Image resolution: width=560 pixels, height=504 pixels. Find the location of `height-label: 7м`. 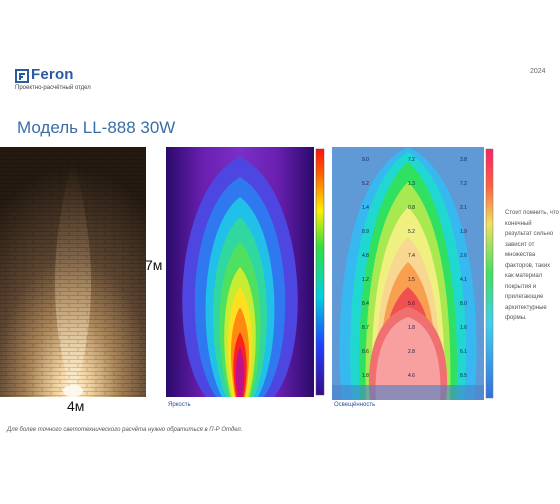

height-label: 7м is located at coordinates (154, 265).